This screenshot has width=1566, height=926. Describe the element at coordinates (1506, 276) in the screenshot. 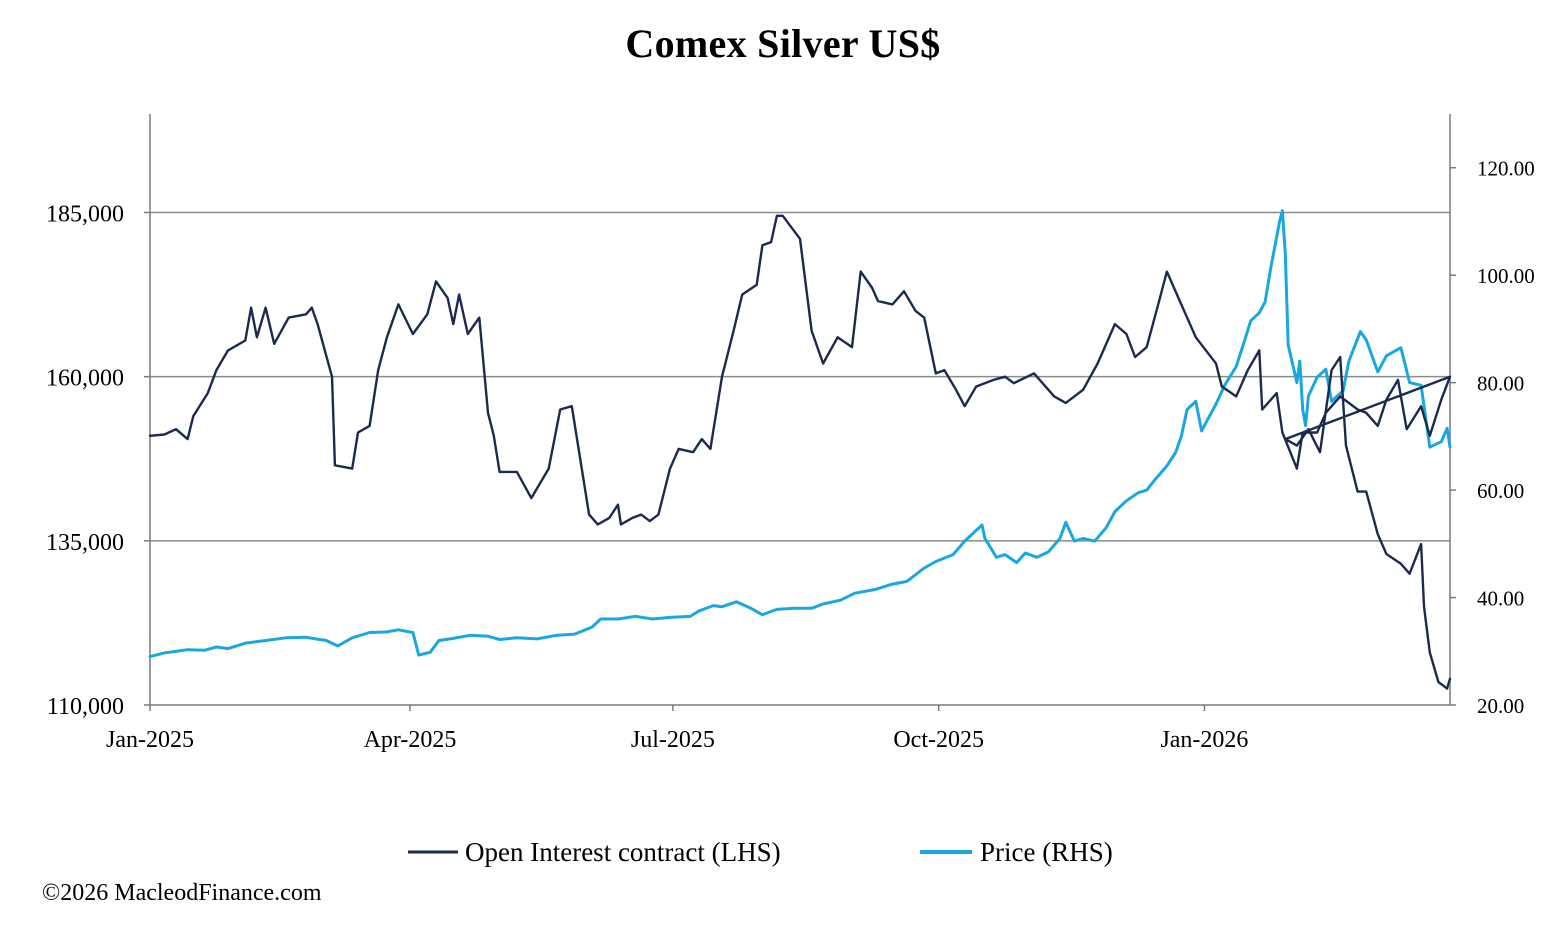

I see `right-tick-label: 100.00` at that location.